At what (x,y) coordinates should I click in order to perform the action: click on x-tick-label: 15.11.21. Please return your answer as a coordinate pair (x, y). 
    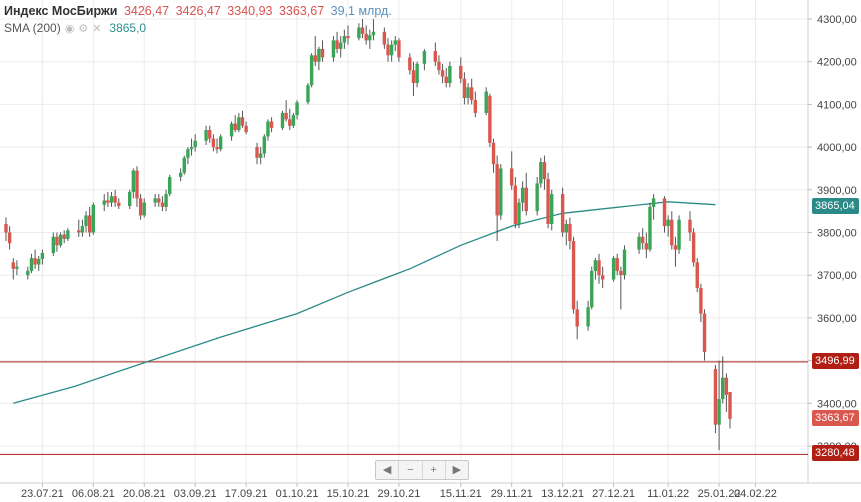
    Looking at the image, I should click on (461, 494).